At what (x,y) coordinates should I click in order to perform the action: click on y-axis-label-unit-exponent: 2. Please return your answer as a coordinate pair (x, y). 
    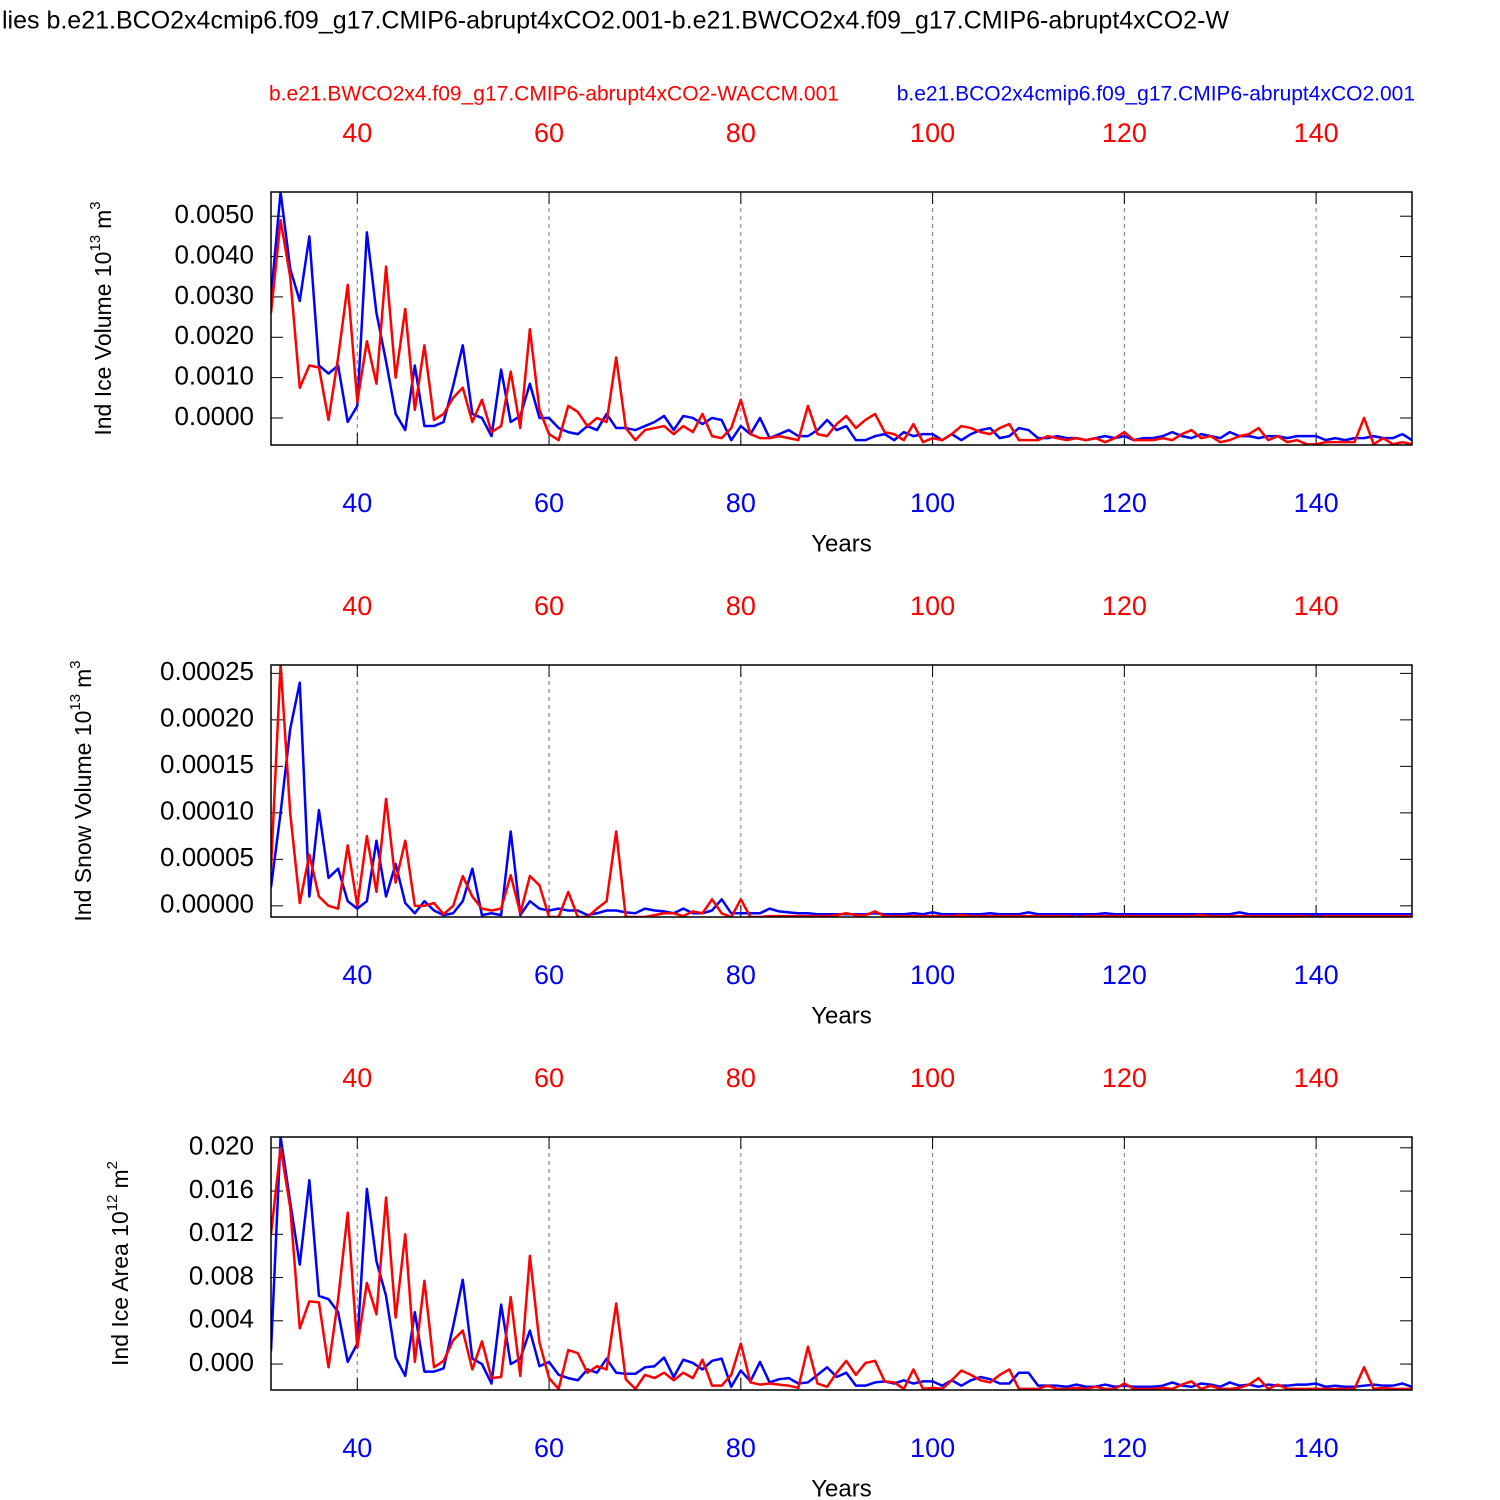
    Looking at the image, I should click on (112, 1165).